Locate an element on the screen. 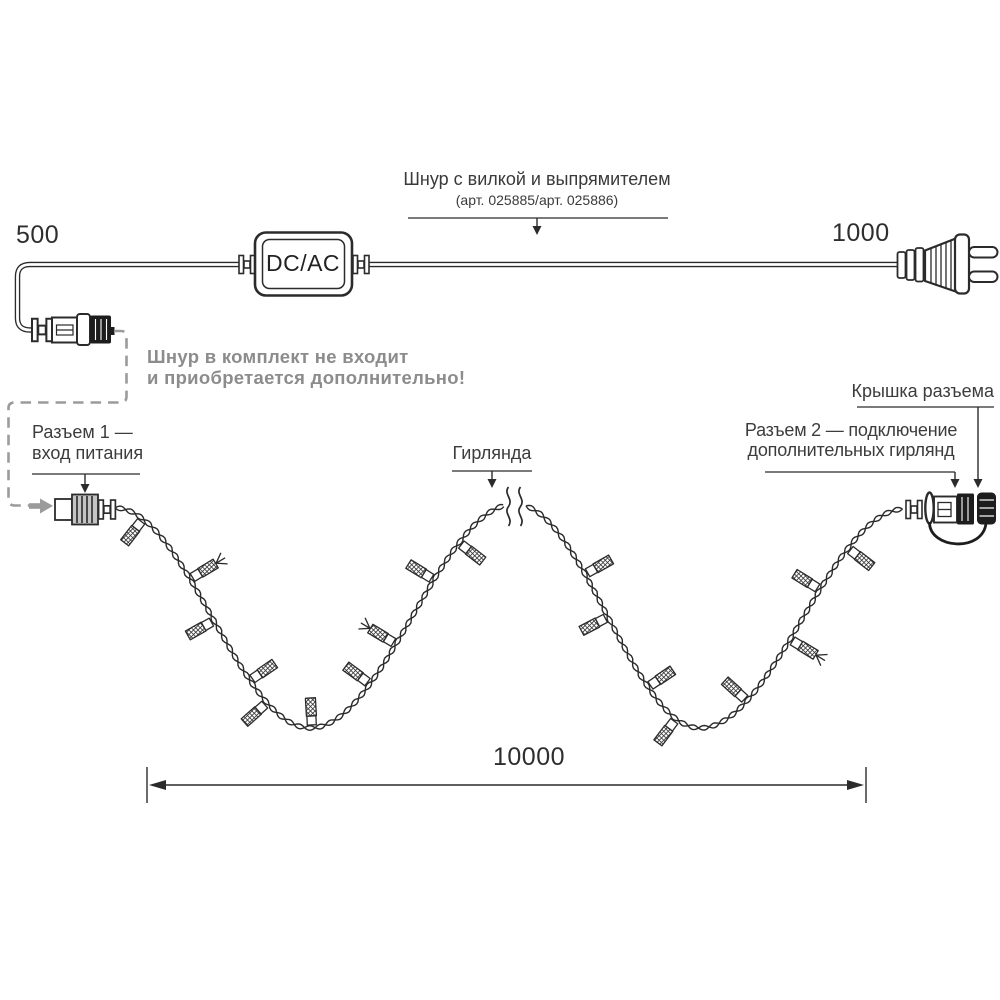 Image resolution: width=1000 pixels, height=1000 pixels. cord-title: Шнур с вилкой и выпрямителем is located at coordinates (537, 179).